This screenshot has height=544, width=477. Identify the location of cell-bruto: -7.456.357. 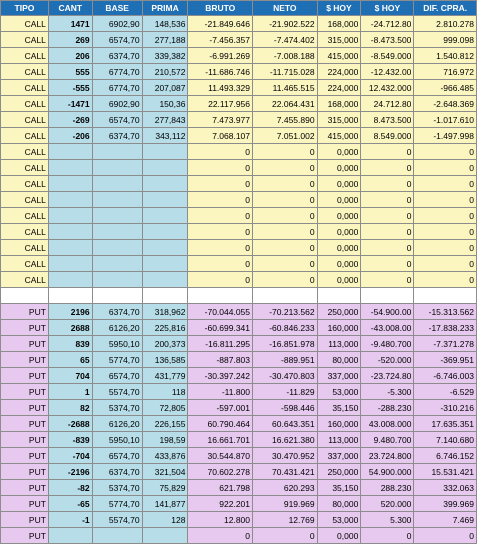
(220, 39).